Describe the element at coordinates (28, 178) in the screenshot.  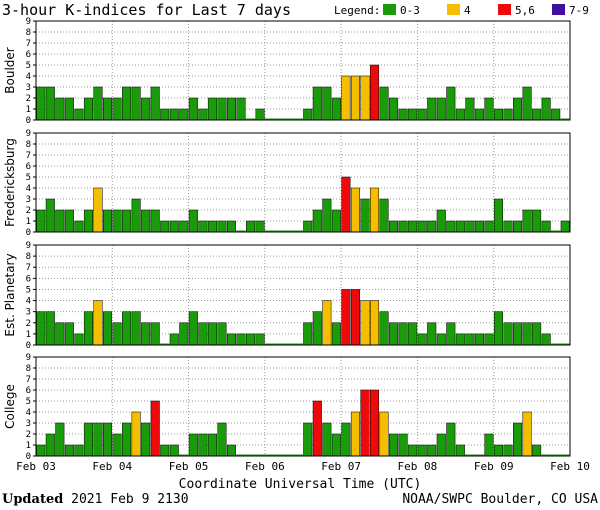
I see `y-tick-label: 5` at that location.